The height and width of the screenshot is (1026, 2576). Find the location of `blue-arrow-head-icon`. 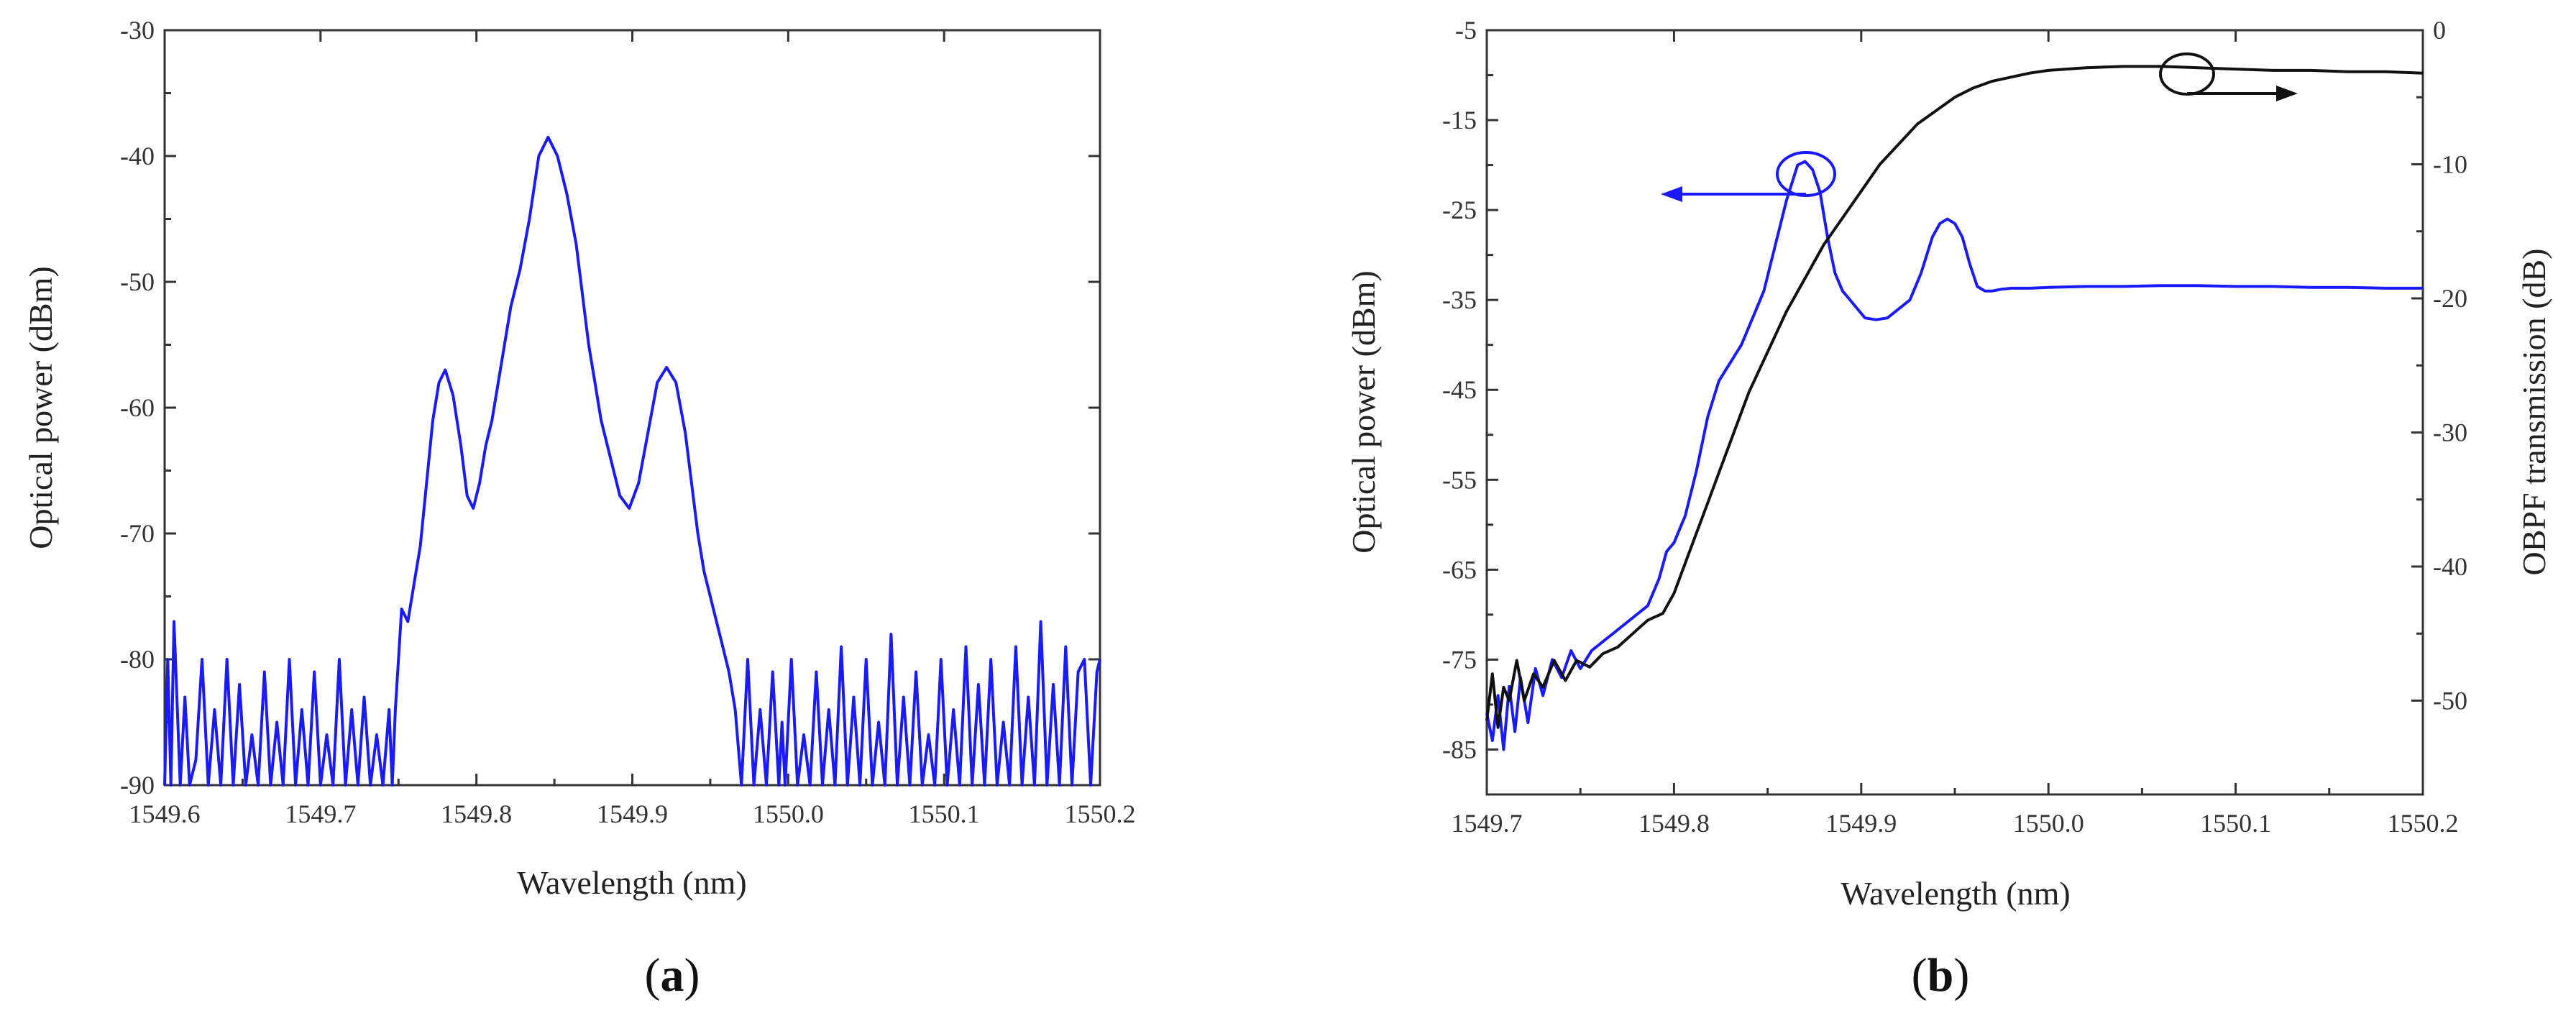

blue-arrow-head-icon is located at coordinates (1671, 194).